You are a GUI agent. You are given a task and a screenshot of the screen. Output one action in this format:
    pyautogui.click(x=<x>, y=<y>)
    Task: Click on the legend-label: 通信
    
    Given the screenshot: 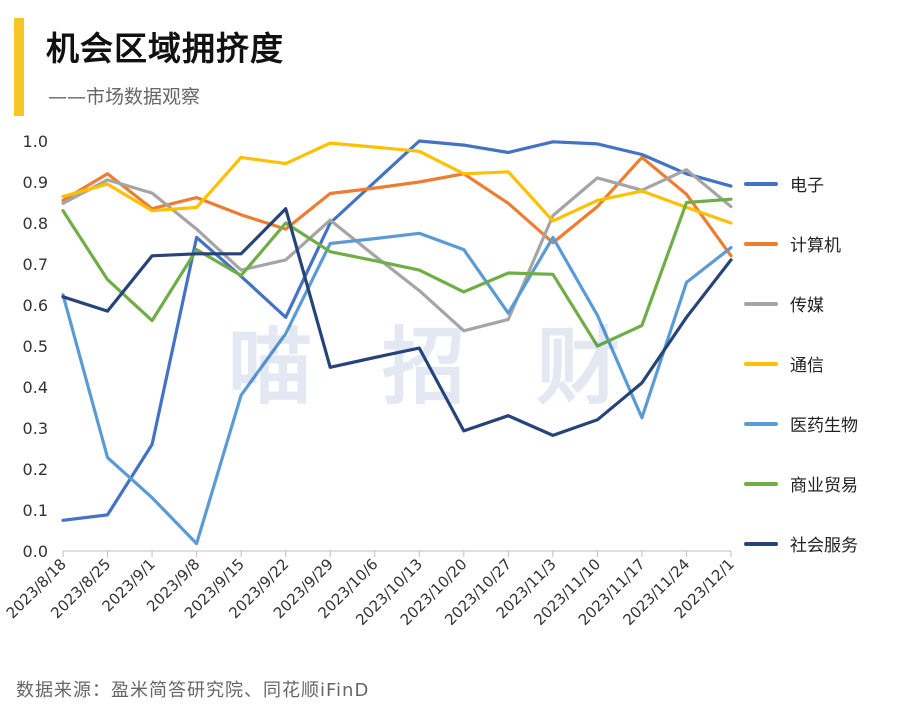 What is the action you would take?
    pyautogui.click(x=807, y=366)
    